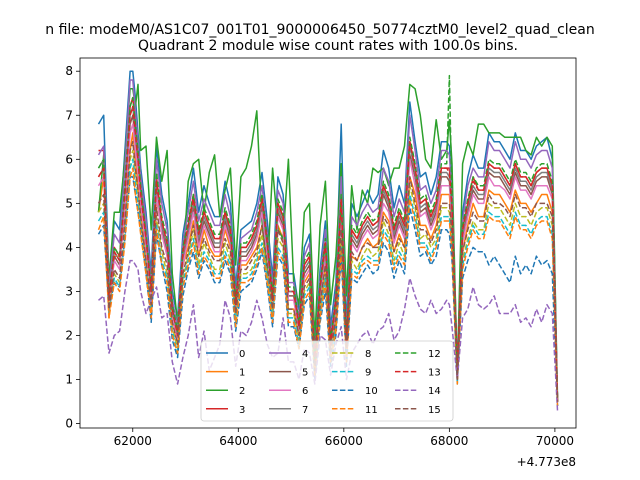 Image resolution: width=640 pixels, height=480 pixels. I want to click on x-axis: 62000 64000 66000 68000 70000, so click(344, 438).